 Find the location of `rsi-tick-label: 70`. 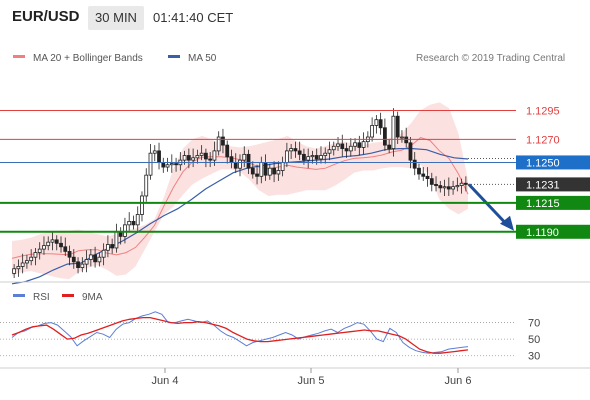

rsi-tick-label: 70 is located at coordinates (534, 324).